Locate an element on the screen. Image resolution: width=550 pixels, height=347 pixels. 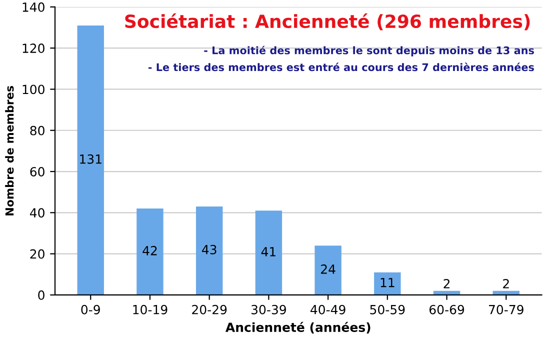
y-tick-label: 140 is located at coordinates (33, 7).